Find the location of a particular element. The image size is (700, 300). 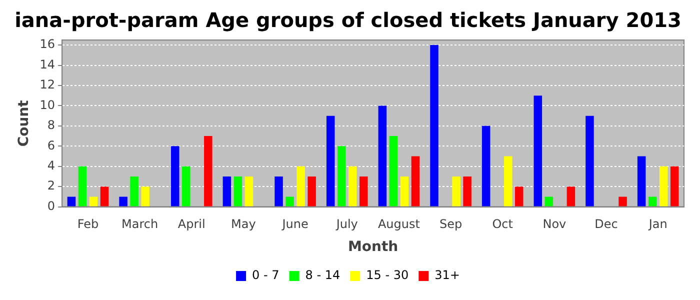

x-tick-label: Feb is located at coordinates (88, 224).